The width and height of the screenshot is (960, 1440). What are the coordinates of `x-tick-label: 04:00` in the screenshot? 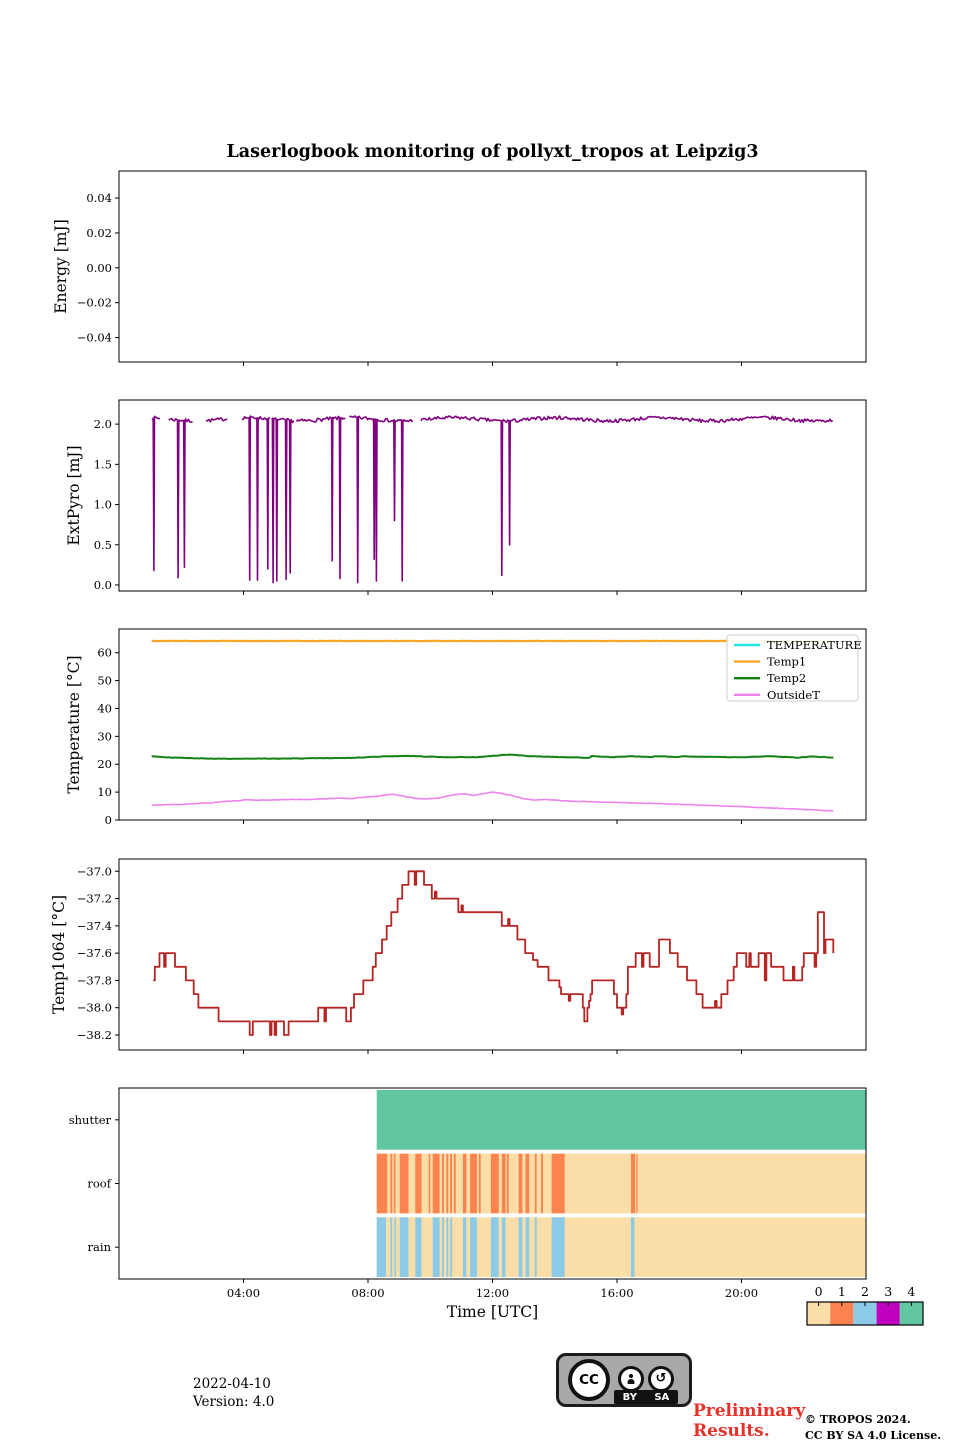 It's located at (243, 1293).